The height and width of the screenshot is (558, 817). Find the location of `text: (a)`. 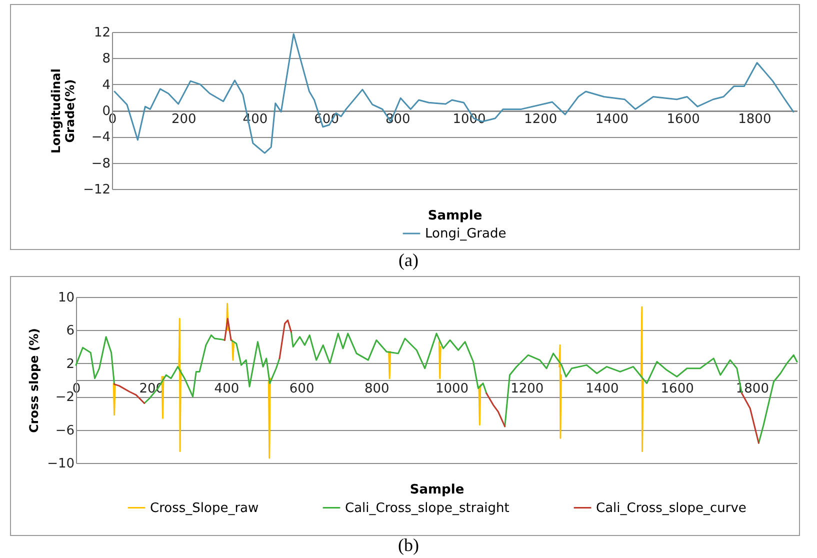

text: (a) is located at coordinates (409, 260).